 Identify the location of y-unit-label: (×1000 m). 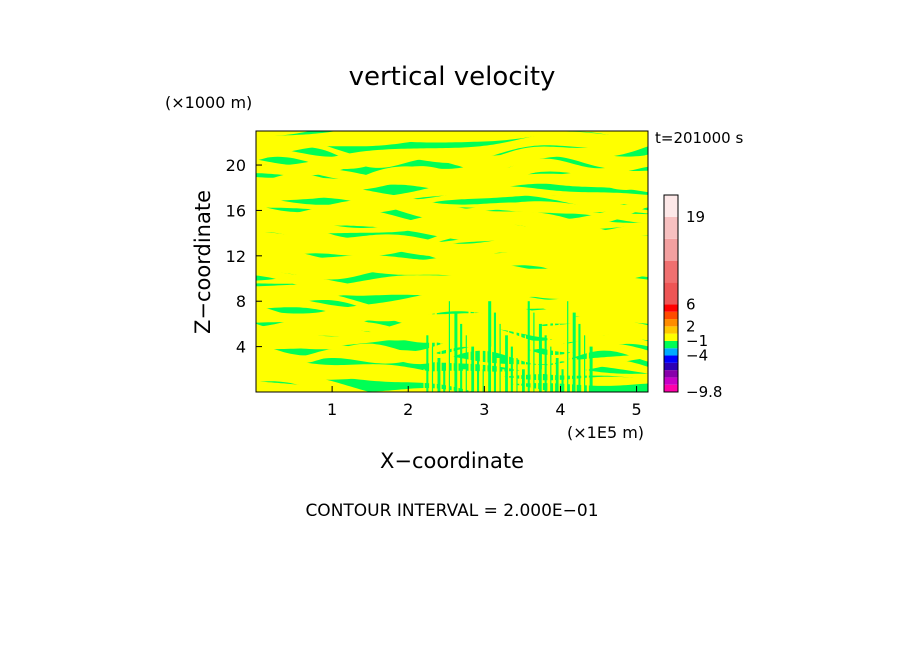
(208, 102).